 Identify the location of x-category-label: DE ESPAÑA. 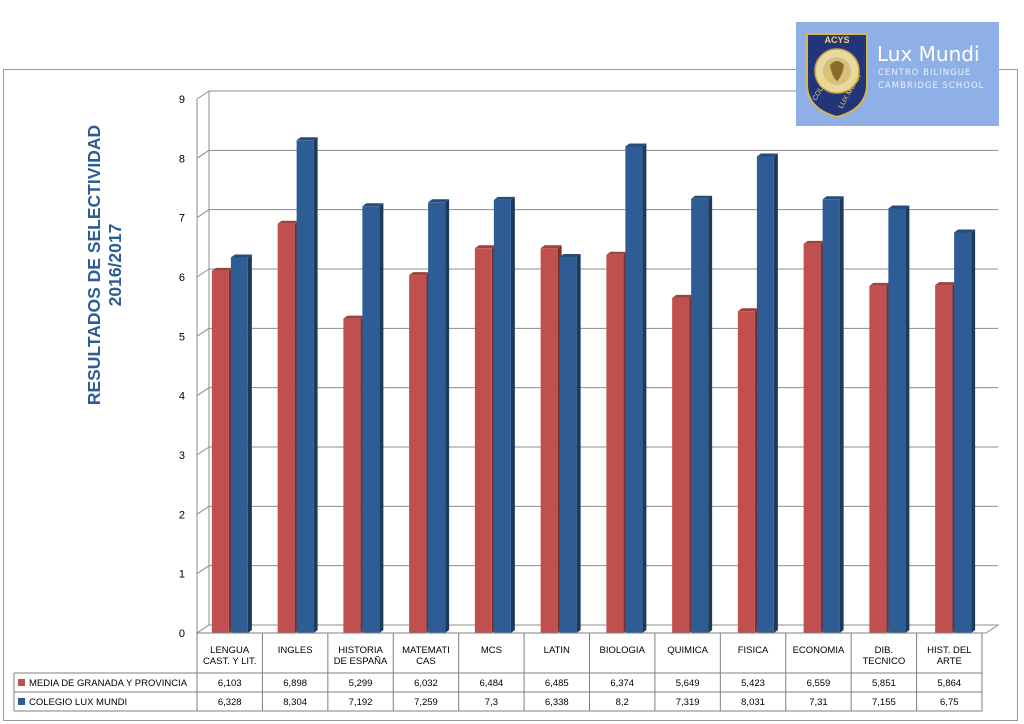
(361, 661).